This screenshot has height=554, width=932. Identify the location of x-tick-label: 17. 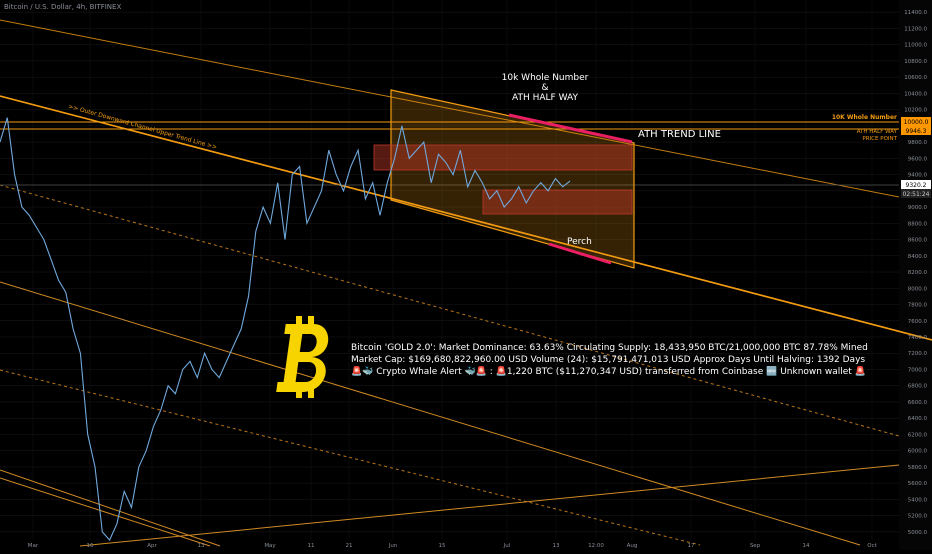
(691, 546).